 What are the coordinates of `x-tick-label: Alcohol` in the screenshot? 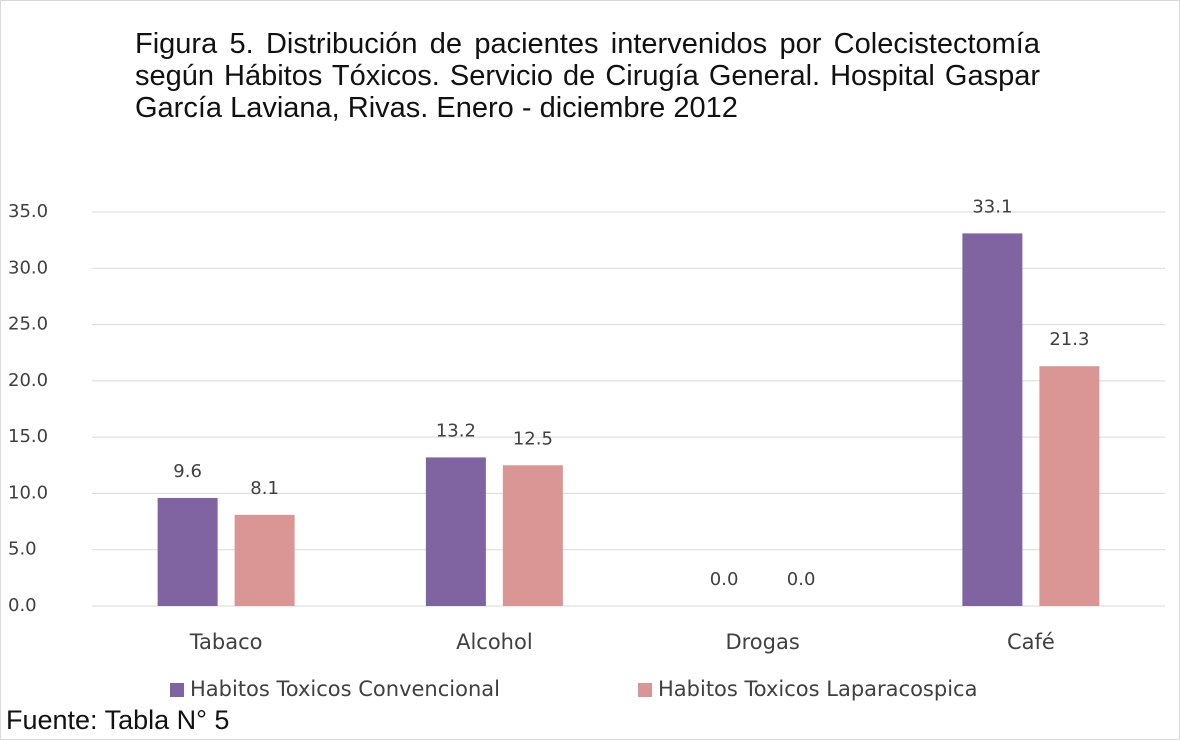 It's located at (494, 642).